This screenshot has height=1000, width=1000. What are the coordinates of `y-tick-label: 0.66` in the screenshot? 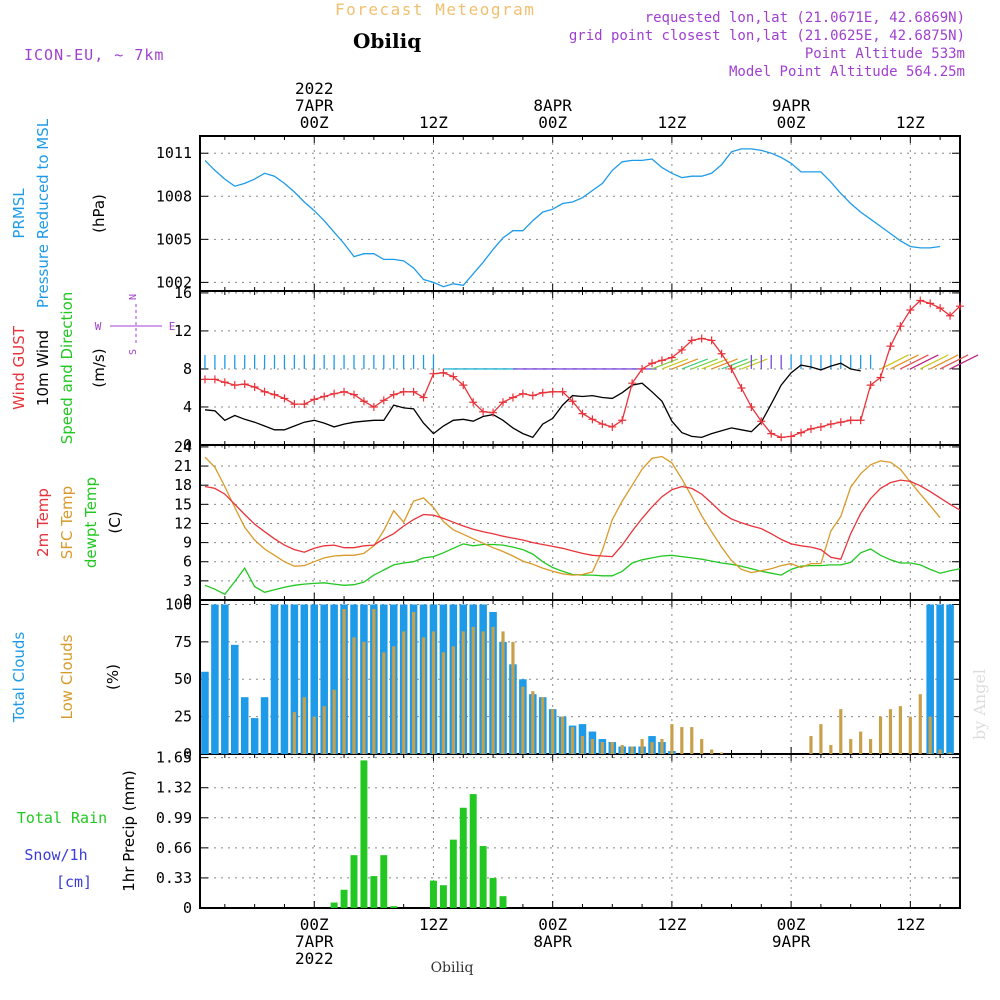 It's located at (174, 848).